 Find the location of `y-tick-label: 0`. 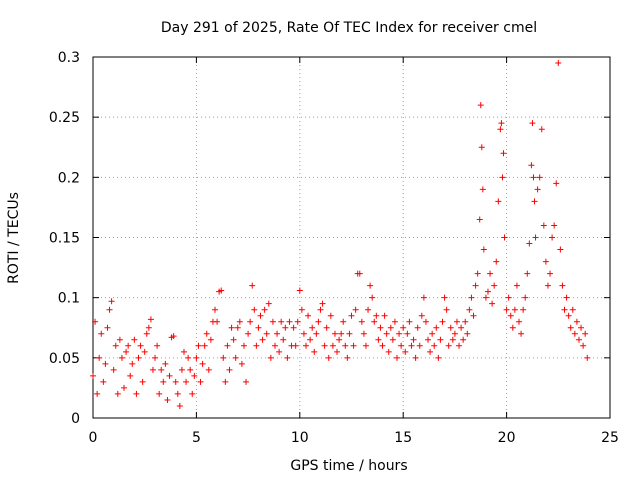

y-tick-label: 0 is located at coordinates (75, 419).